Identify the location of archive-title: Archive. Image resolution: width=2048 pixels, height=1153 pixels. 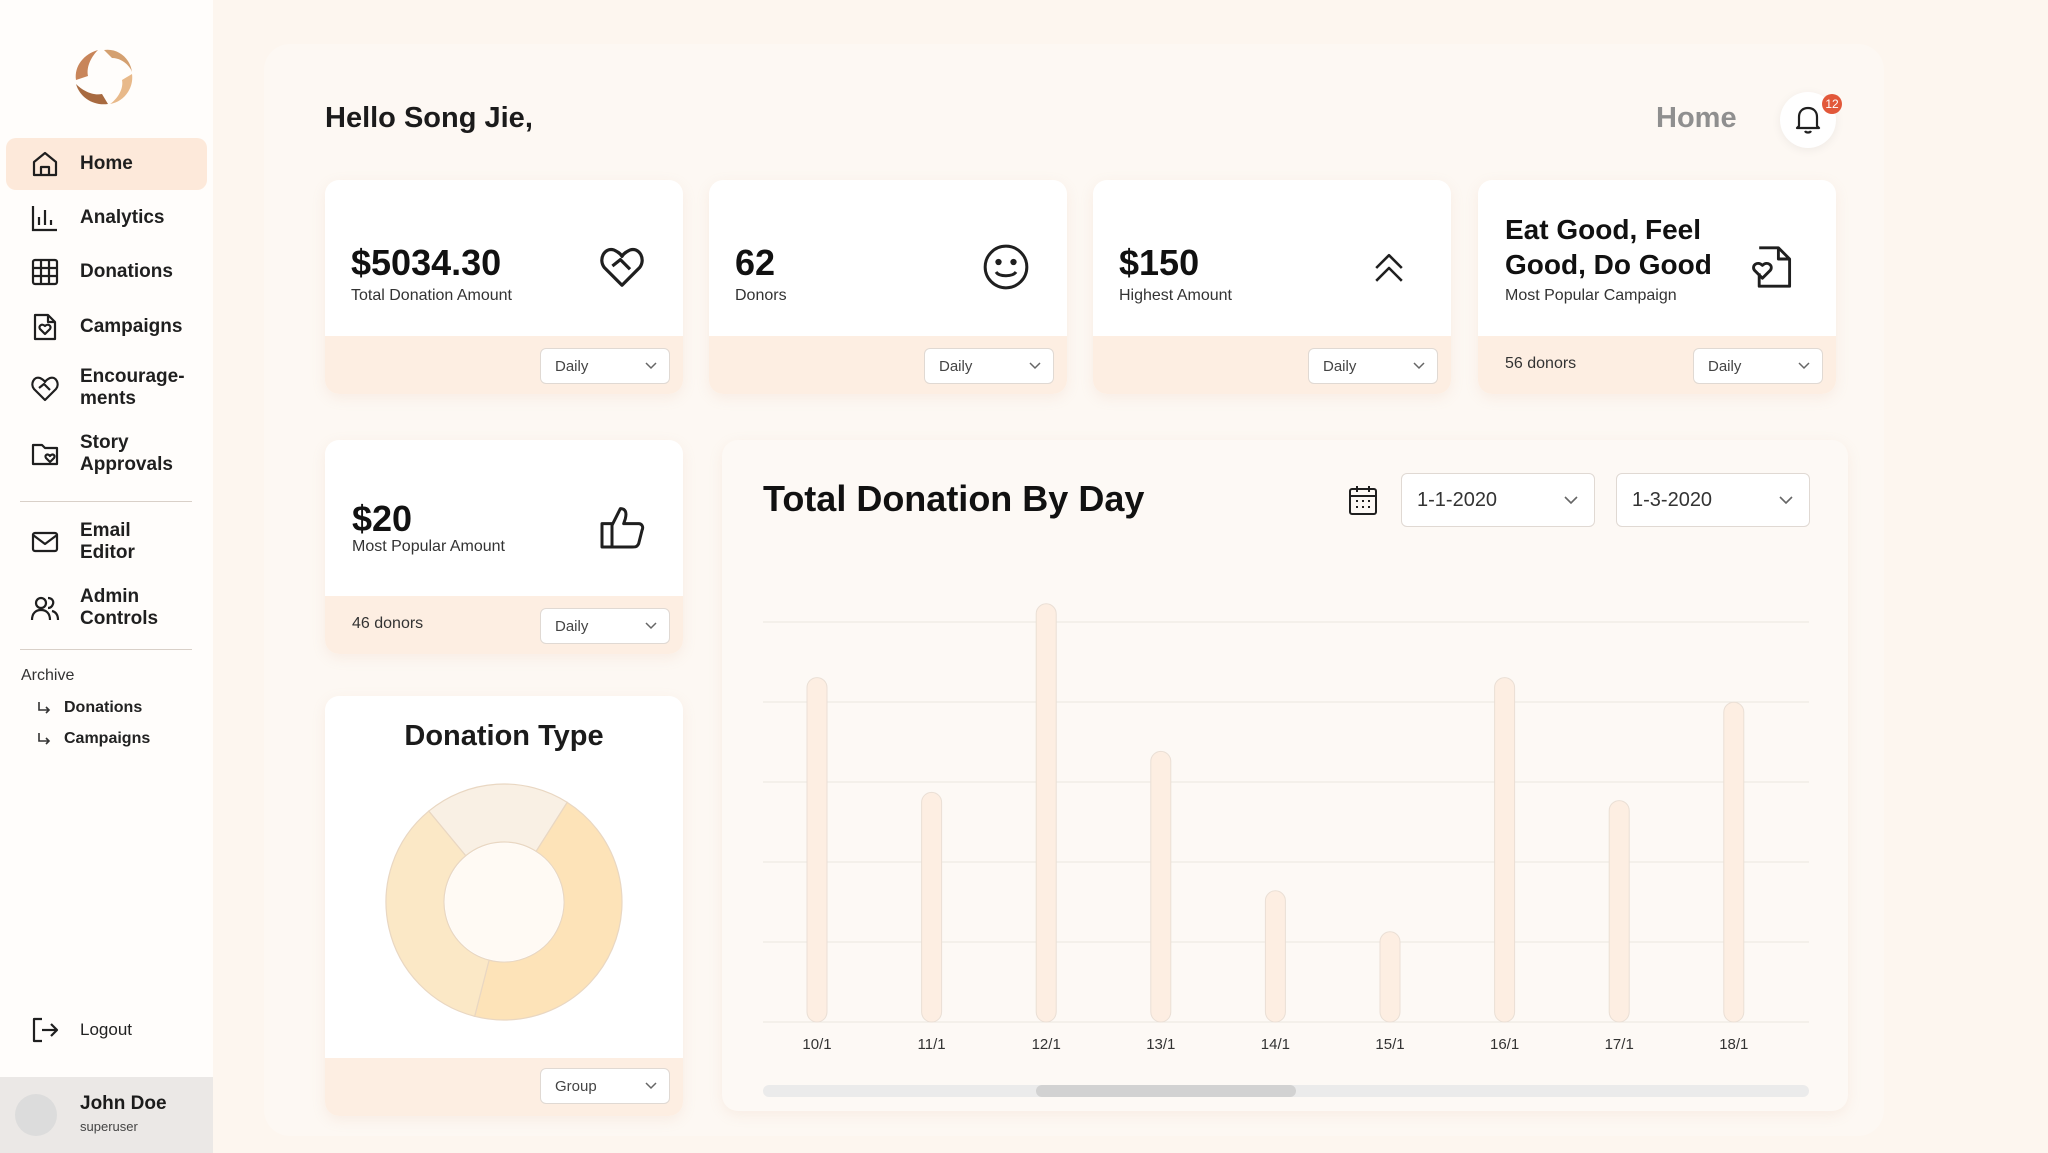
(48, 675).